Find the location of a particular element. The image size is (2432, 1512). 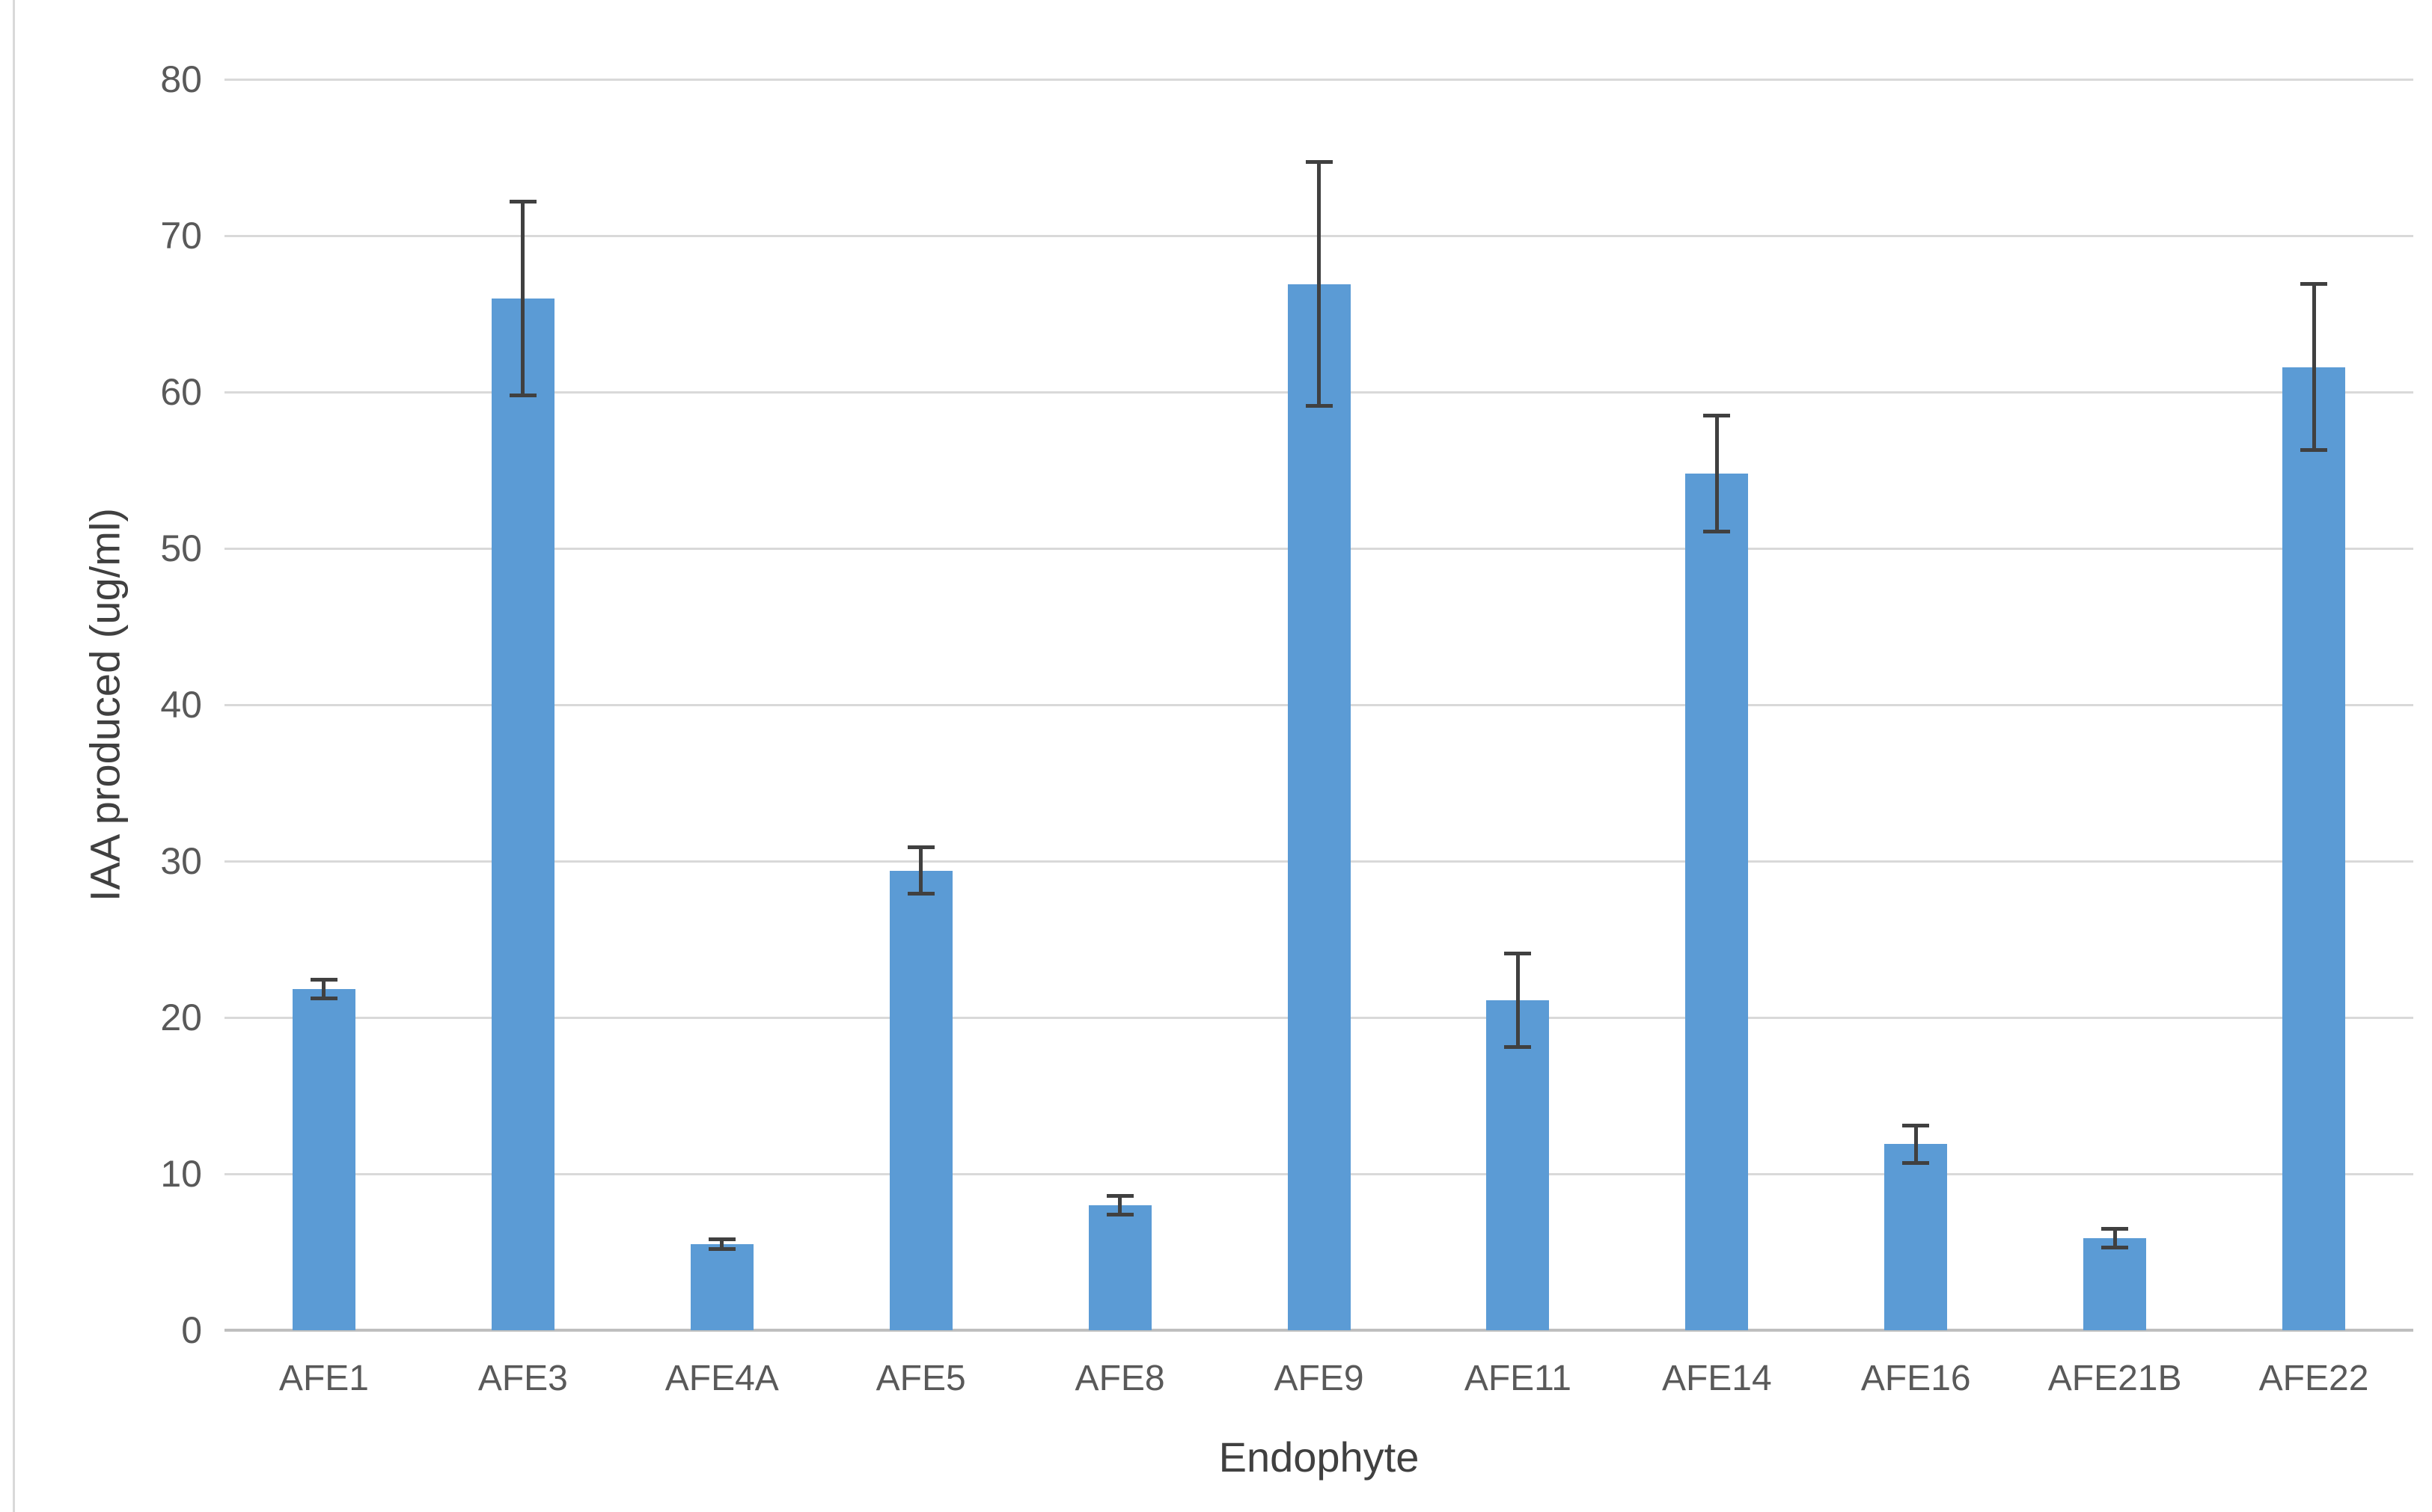

error-bar-cap-top-AFE22 is located at coordinates (2314, 284).